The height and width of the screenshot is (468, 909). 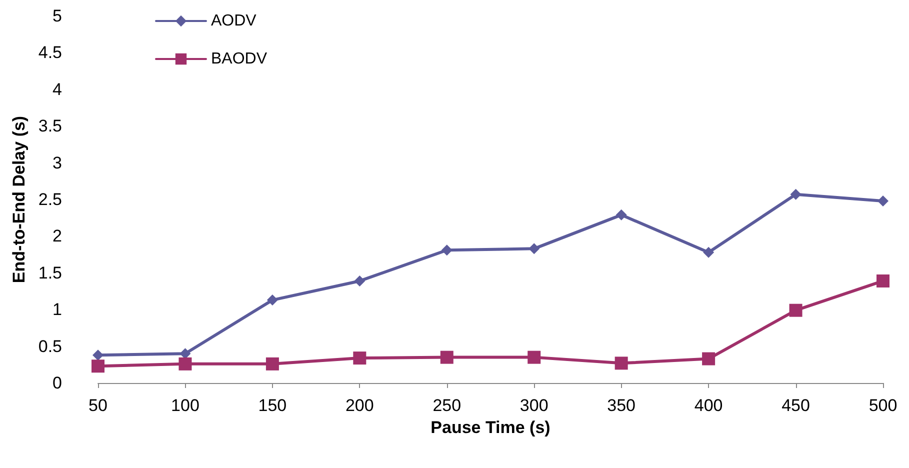 I want to click on x-tick-label: 450, so click(x=796, y=405).